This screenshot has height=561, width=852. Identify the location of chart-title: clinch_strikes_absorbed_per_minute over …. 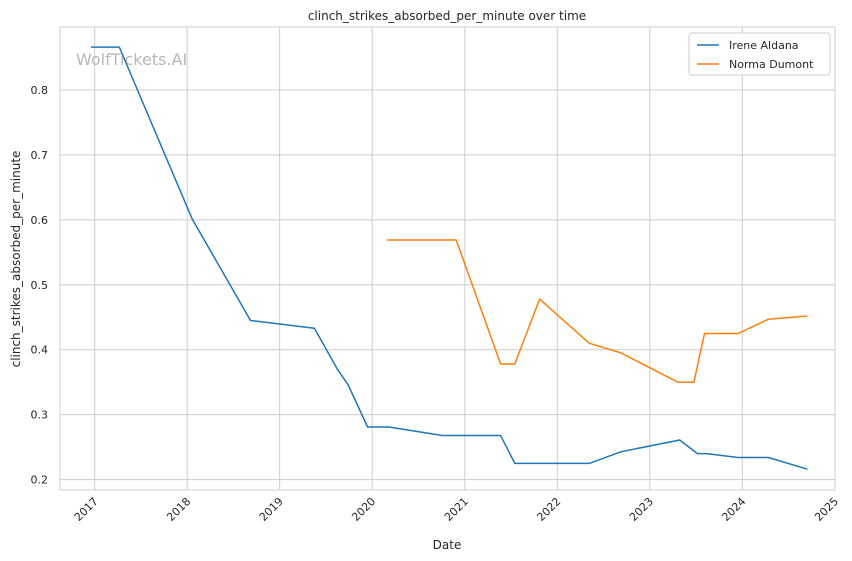
(447, 16).